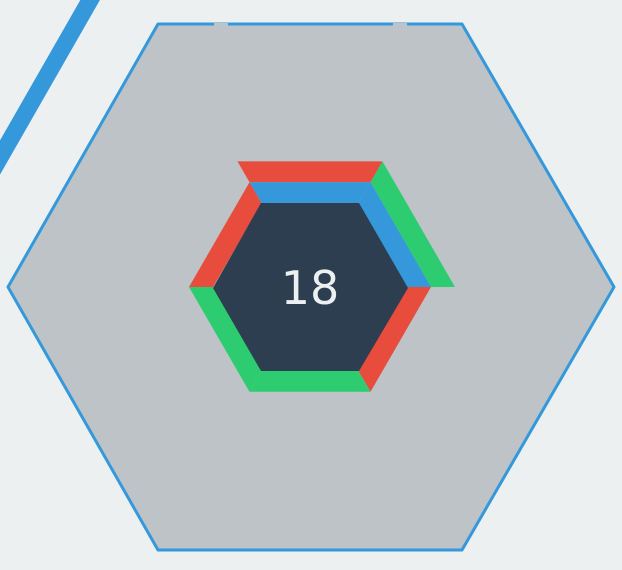  What do you see at coordinates (394, 339) in the screenshot?
I see `block-bottom-right-red` at bounding box center [394, 339].